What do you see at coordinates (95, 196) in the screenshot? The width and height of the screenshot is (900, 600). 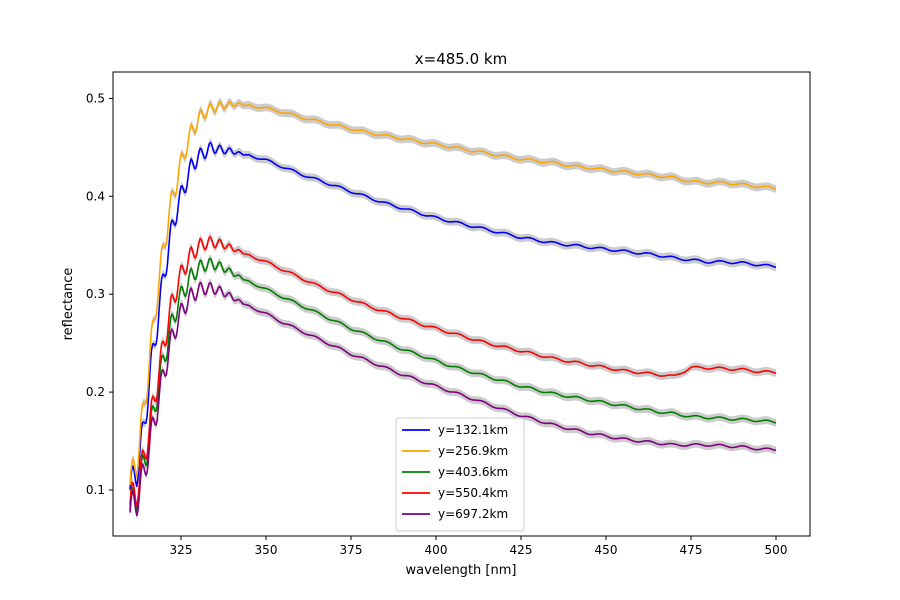 I see `y-tick-label: 0.4` at bounding box center [95, 196].